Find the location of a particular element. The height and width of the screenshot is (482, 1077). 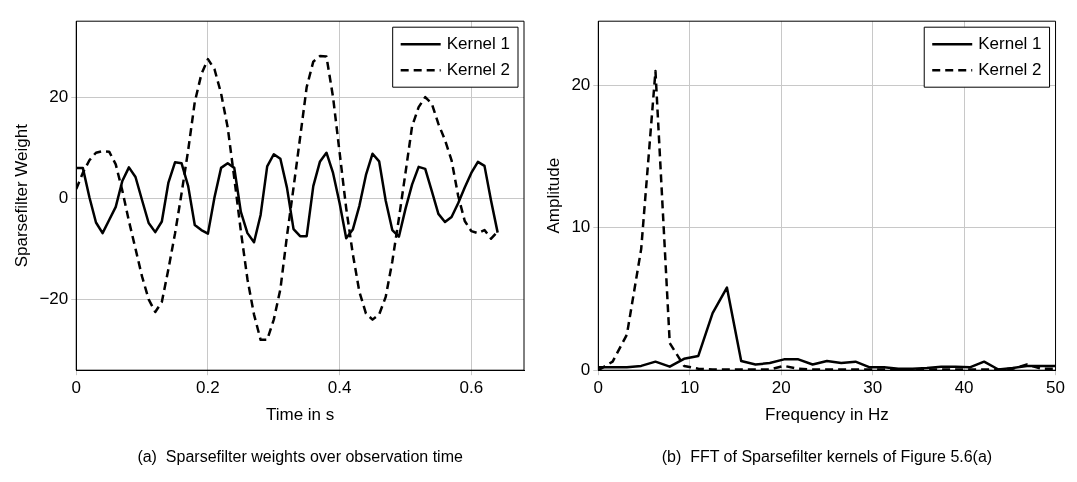

y-tick-label: 10 is located at coordinates (581, 227).